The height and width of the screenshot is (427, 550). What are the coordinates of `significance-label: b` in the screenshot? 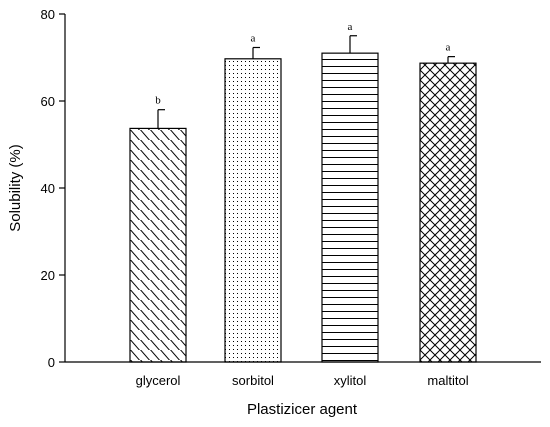 It's located at (158, 101).